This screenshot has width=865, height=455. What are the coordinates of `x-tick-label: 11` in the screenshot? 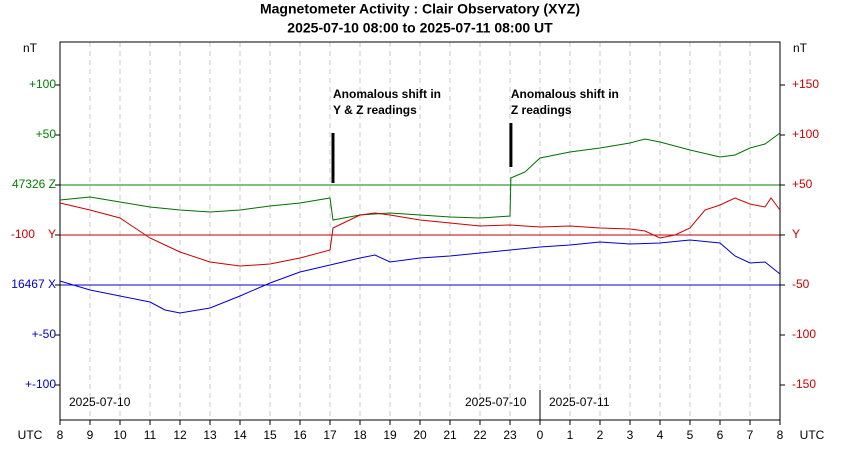 It's located at (150, 435).